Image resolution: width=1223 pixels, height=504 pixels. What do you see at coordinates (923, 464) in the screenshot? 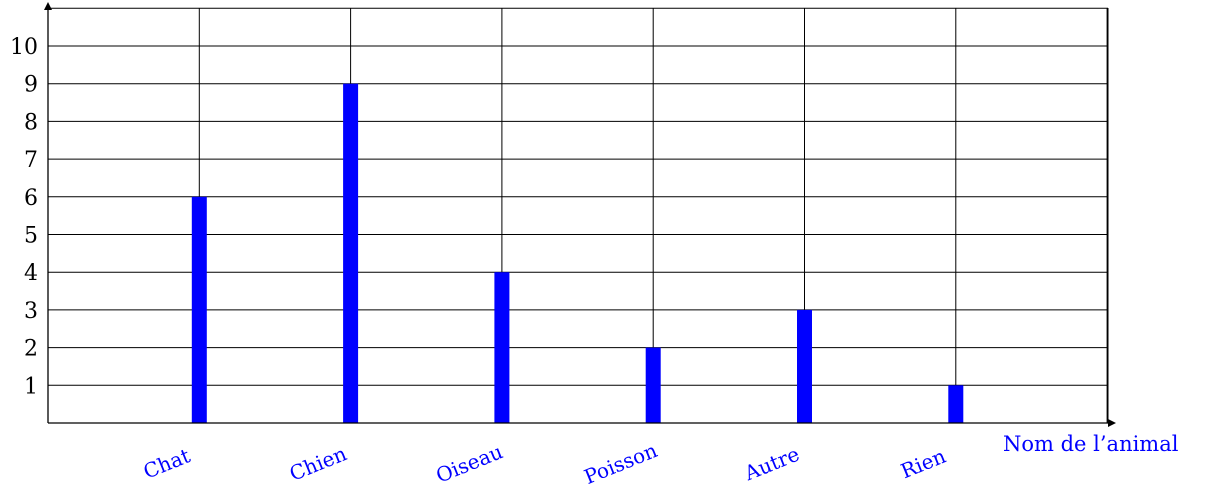
I see `x-category-label: Rien` at bounding box center [923, 464].